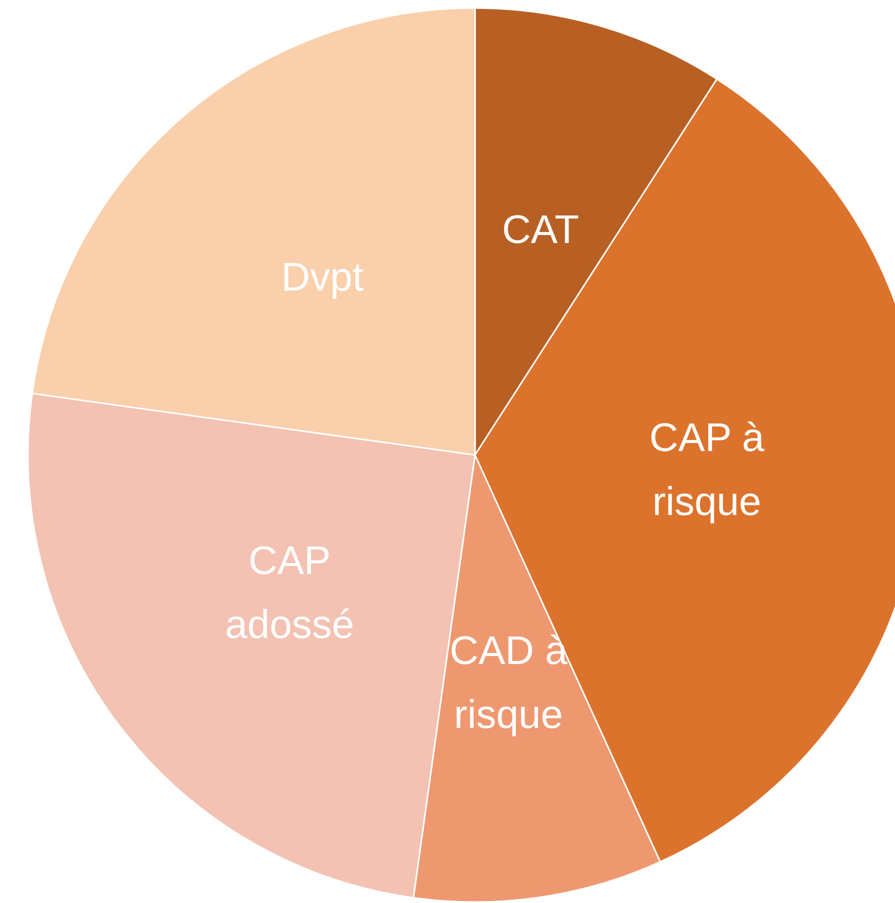  What do you see at coordinates (289, 592) in the screenshot?
I see `slice-label: CAP adossé` at bounding box center [289, 592].